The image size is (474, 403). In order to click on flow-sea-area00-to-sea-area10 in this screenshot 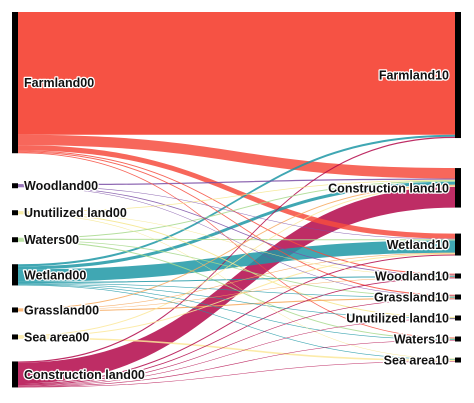, I will do `click(236, 349)`.